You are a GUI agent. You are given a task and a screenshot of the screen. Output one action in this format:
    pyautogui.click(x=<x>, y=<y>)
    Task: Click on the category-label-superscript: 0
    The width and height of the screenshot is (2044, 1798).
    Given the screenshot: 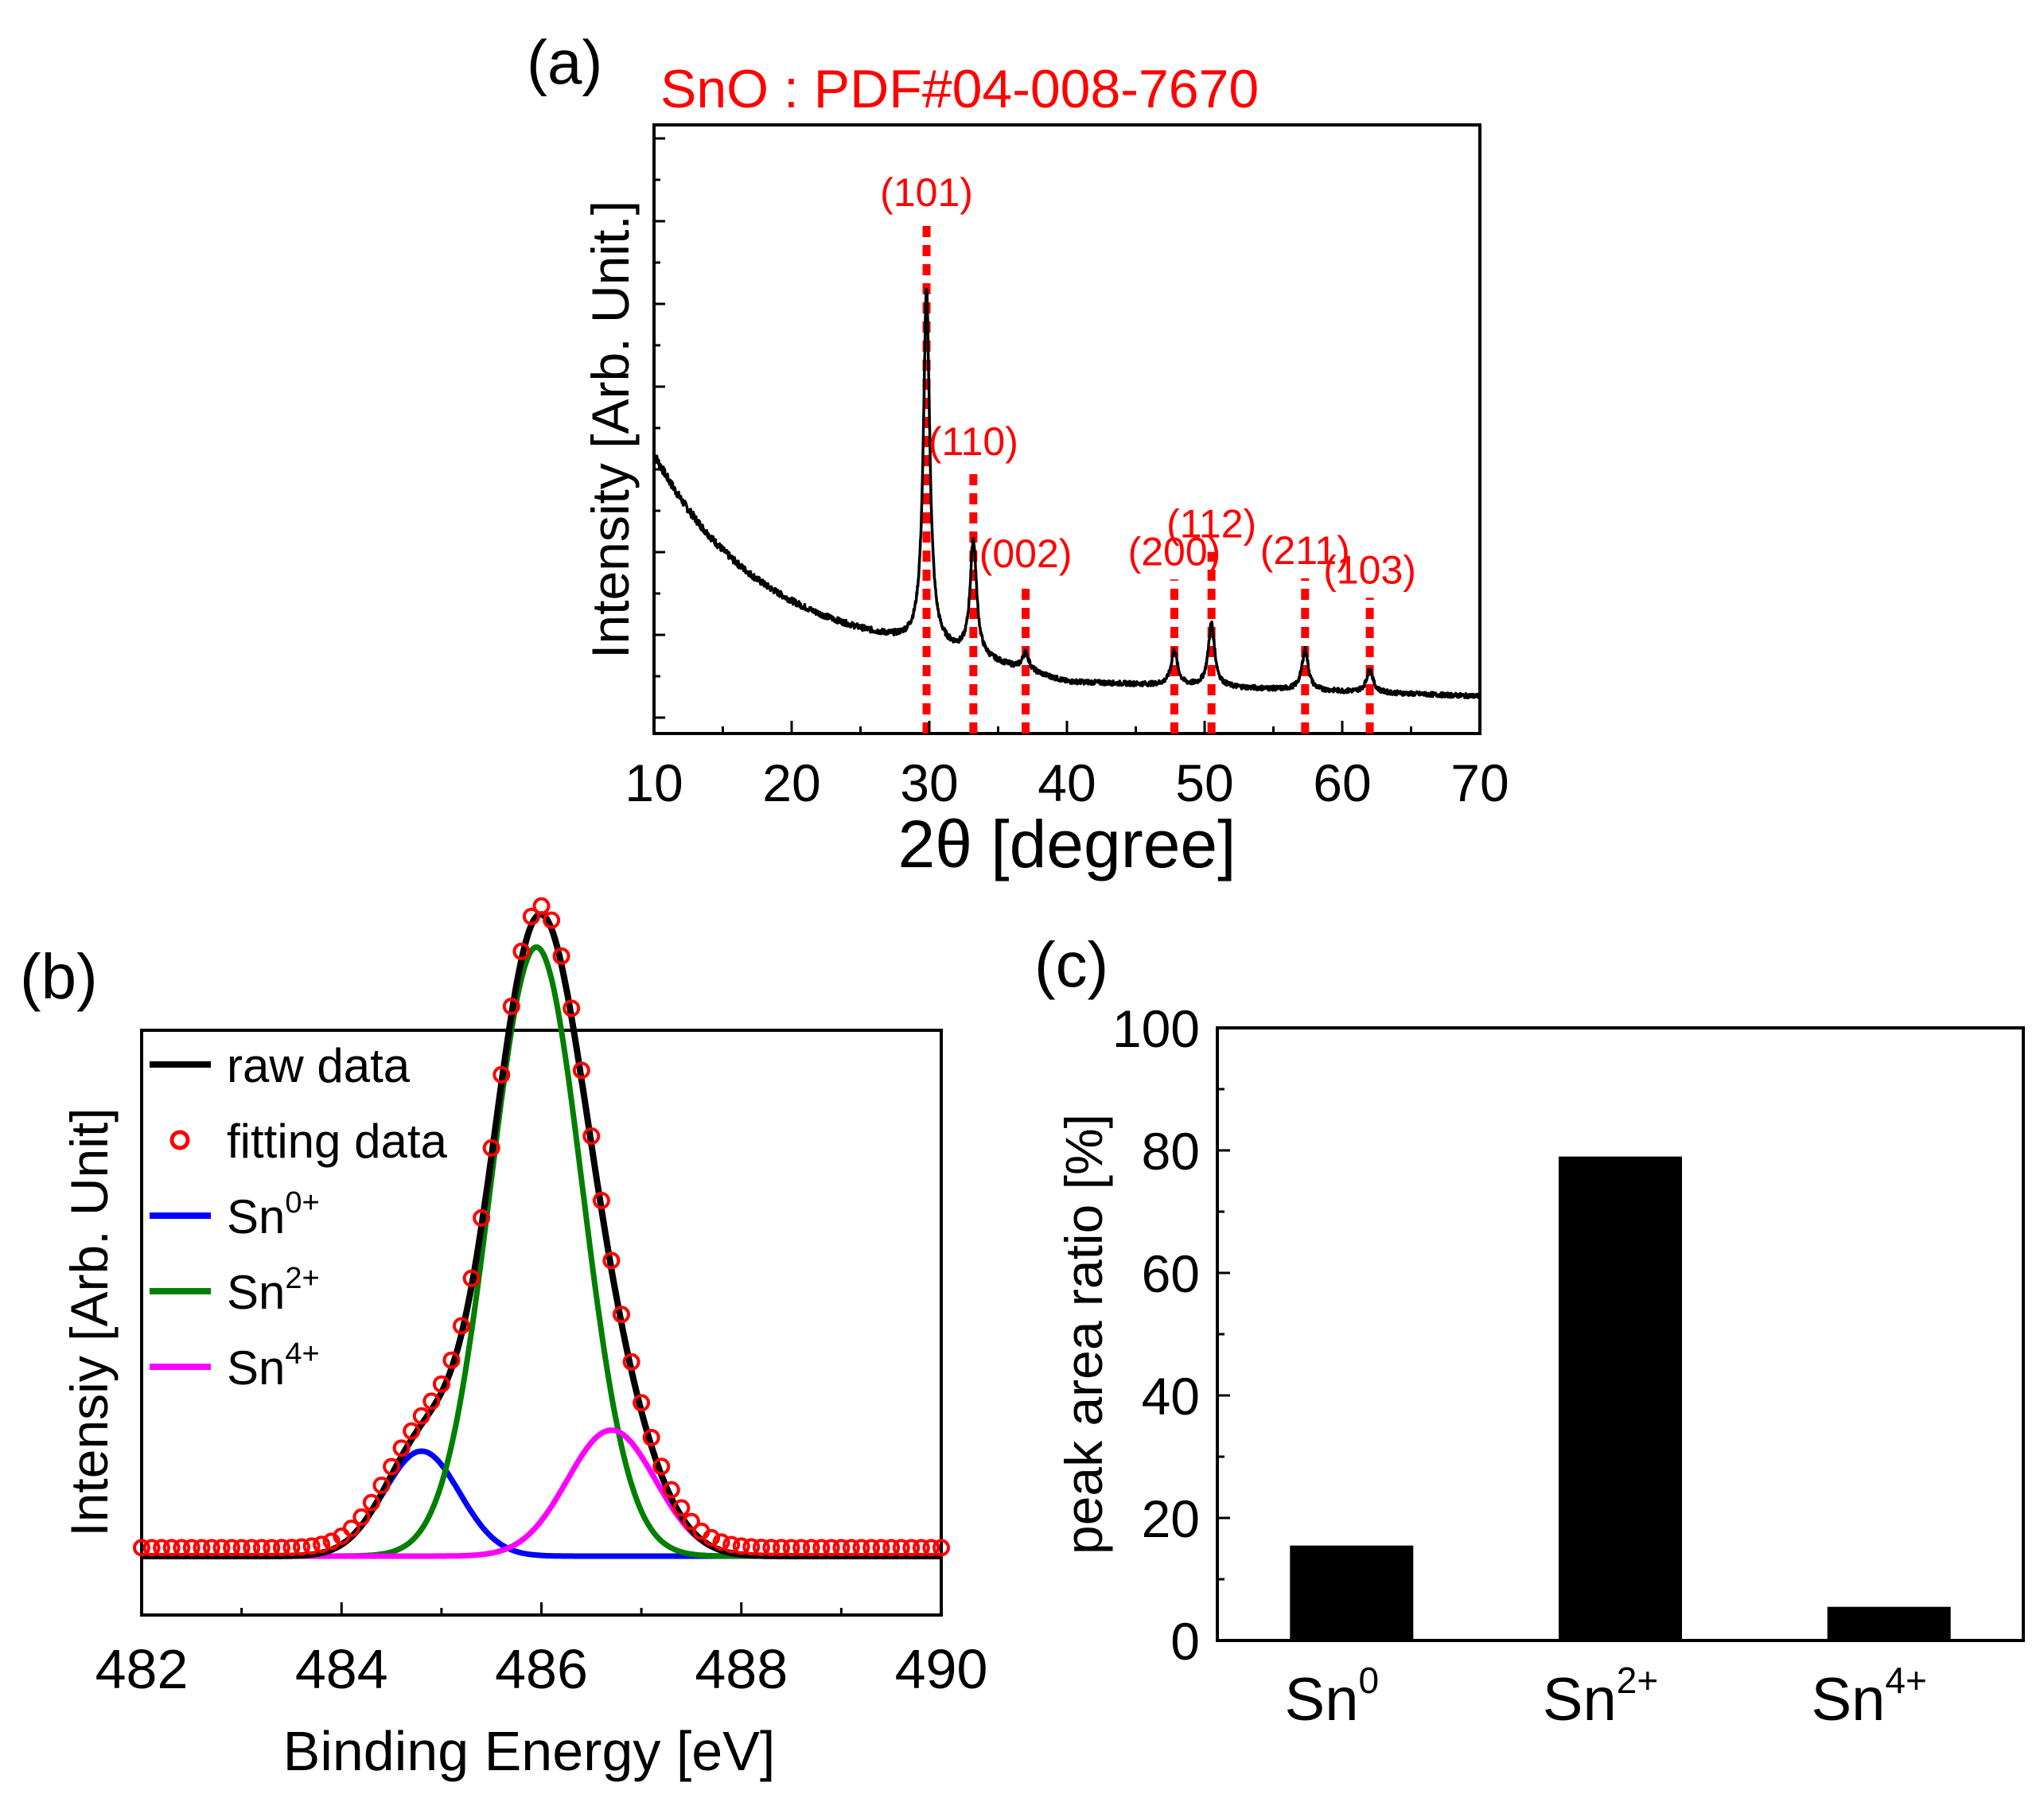 What is the action you would take?
    pyautogui.click(x=1369, y=1680)
    